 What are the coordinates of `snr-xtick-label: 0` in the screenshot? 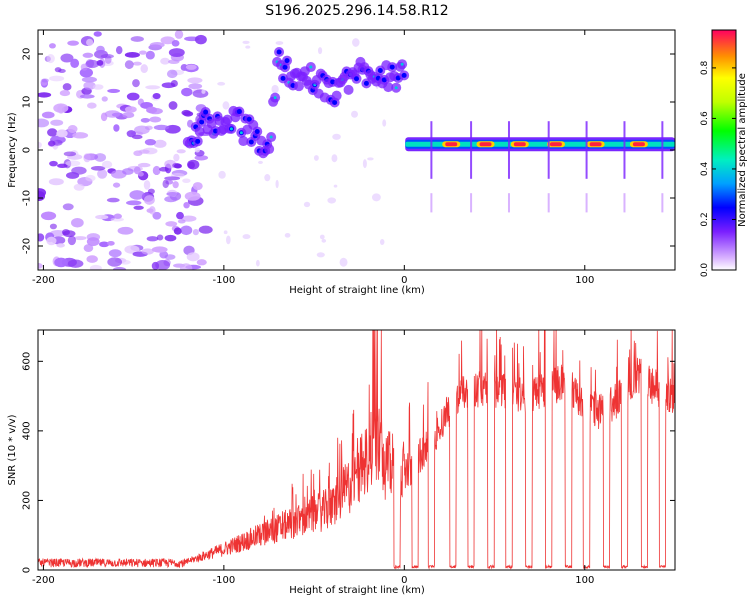 It's located at (404, 580).